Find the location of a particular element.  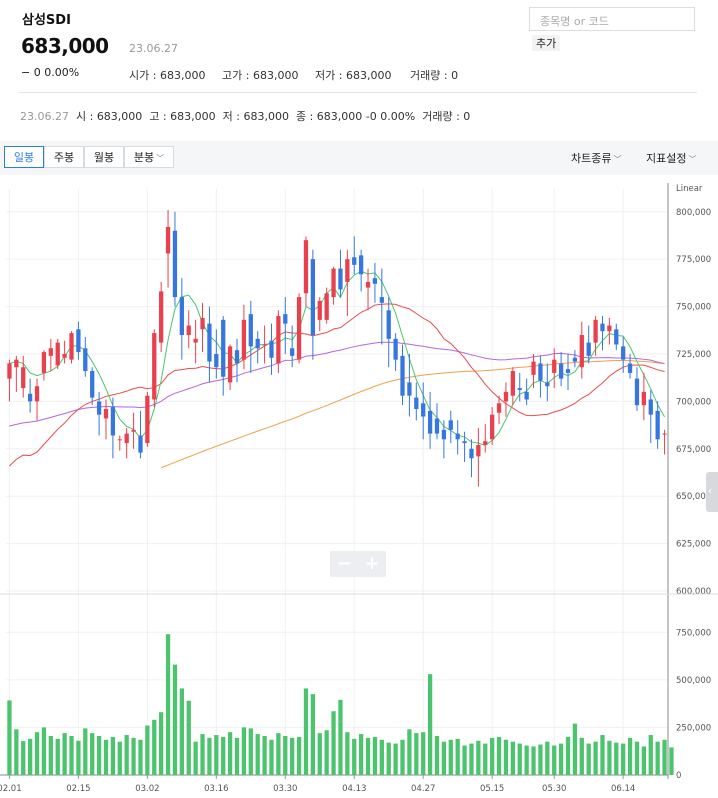

open-price: 시가 : 683,000 is located at coordinates (167, 75).